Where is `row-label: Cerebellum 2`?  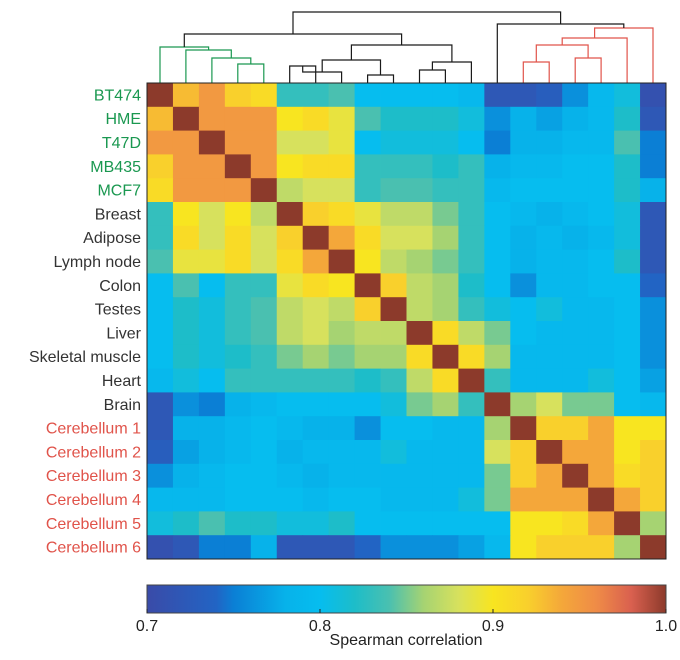
row-label: Cerebellum 2 is located at coordinates (93, 452).